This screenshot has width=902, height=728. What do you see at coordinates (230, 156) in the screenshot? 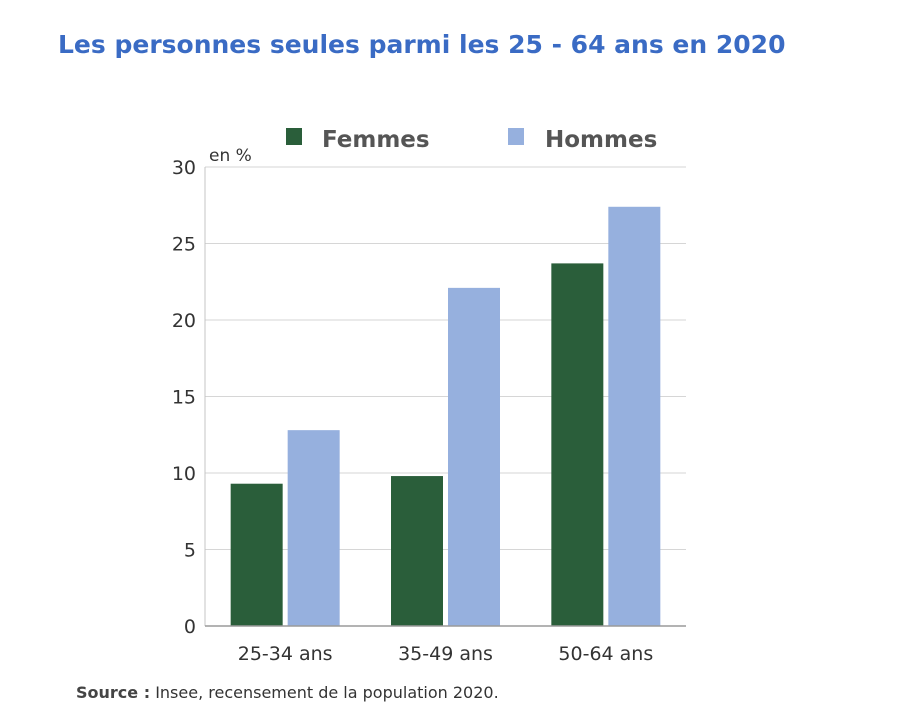
I see `y-axis-label: en %` at bounding box center [230, 156].